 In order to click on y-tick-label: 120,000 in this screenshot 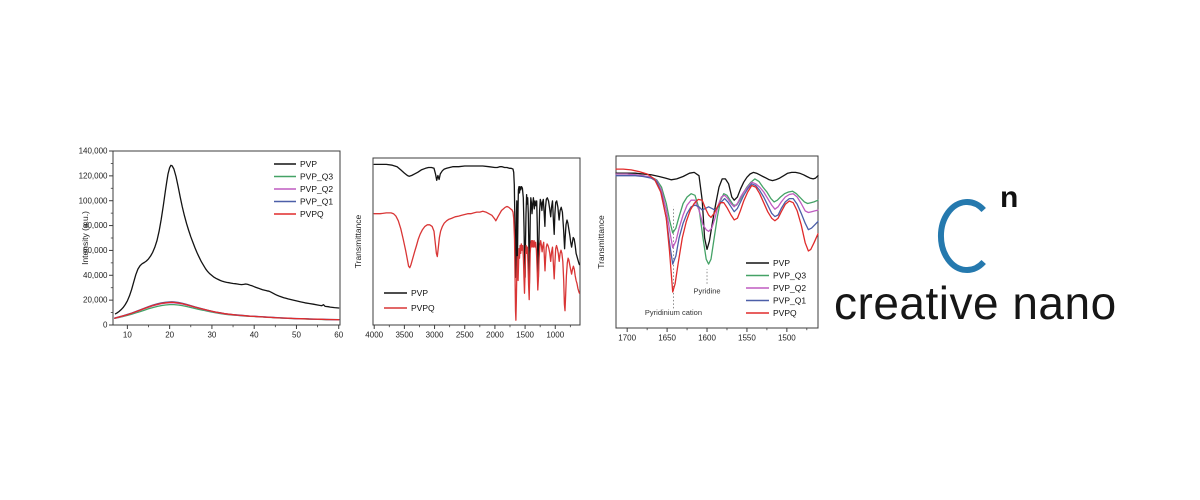, I will do `click(93, 175)`.